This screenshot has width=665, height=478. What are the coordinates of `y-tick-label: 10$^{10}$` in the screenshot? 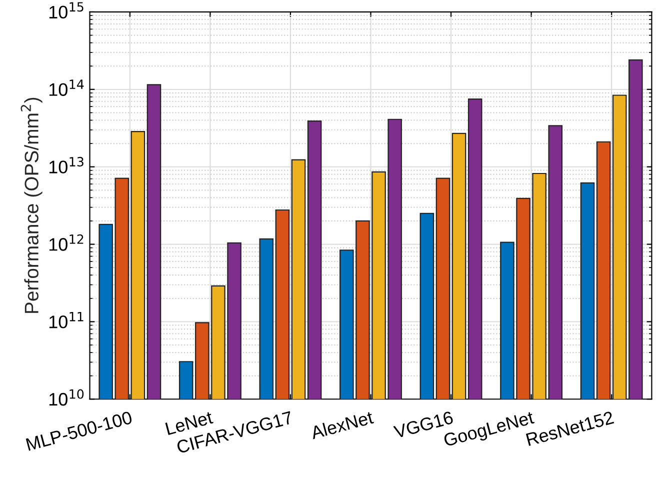 It's located at (66, 397).